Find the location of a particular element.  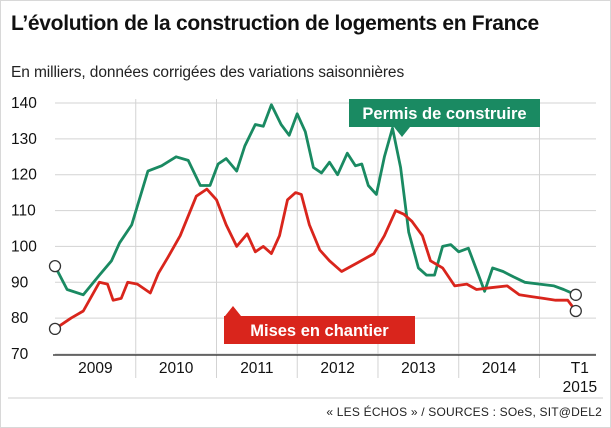

x-tick-label-2010: 2010 is located at coordinates (176, 368).